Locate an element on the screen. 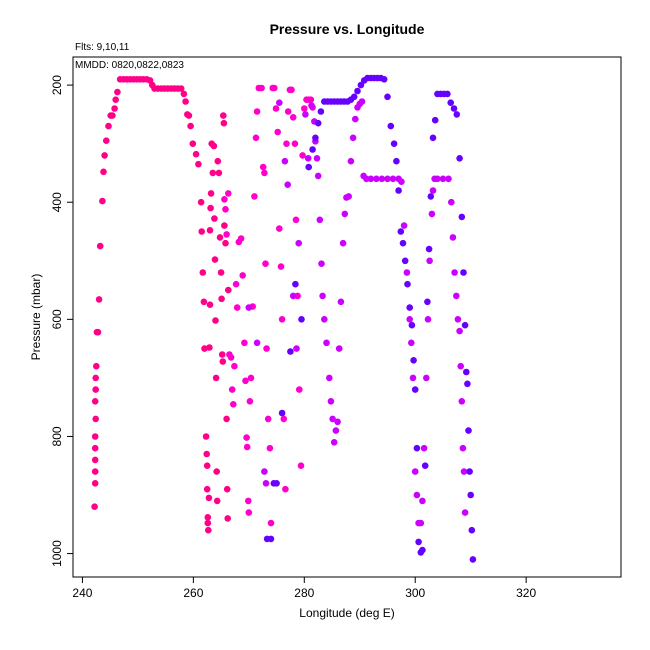  x-axis: 240 260 280 300 320 is located at coordinates (304, 588).